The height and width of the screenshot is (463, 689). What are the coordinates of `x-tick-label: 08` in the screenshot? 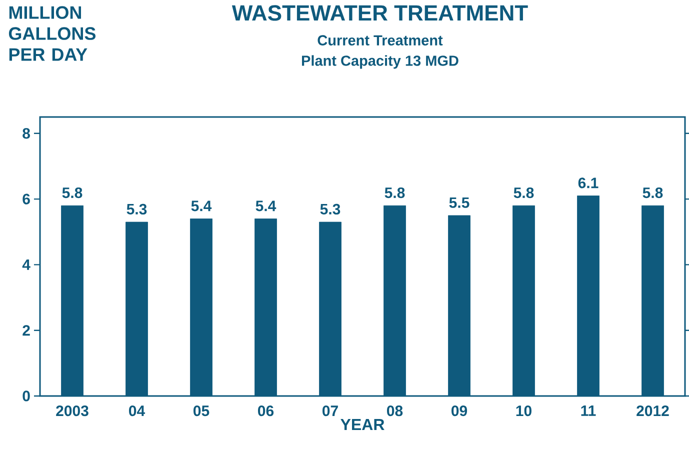 It's located at (395, 411).